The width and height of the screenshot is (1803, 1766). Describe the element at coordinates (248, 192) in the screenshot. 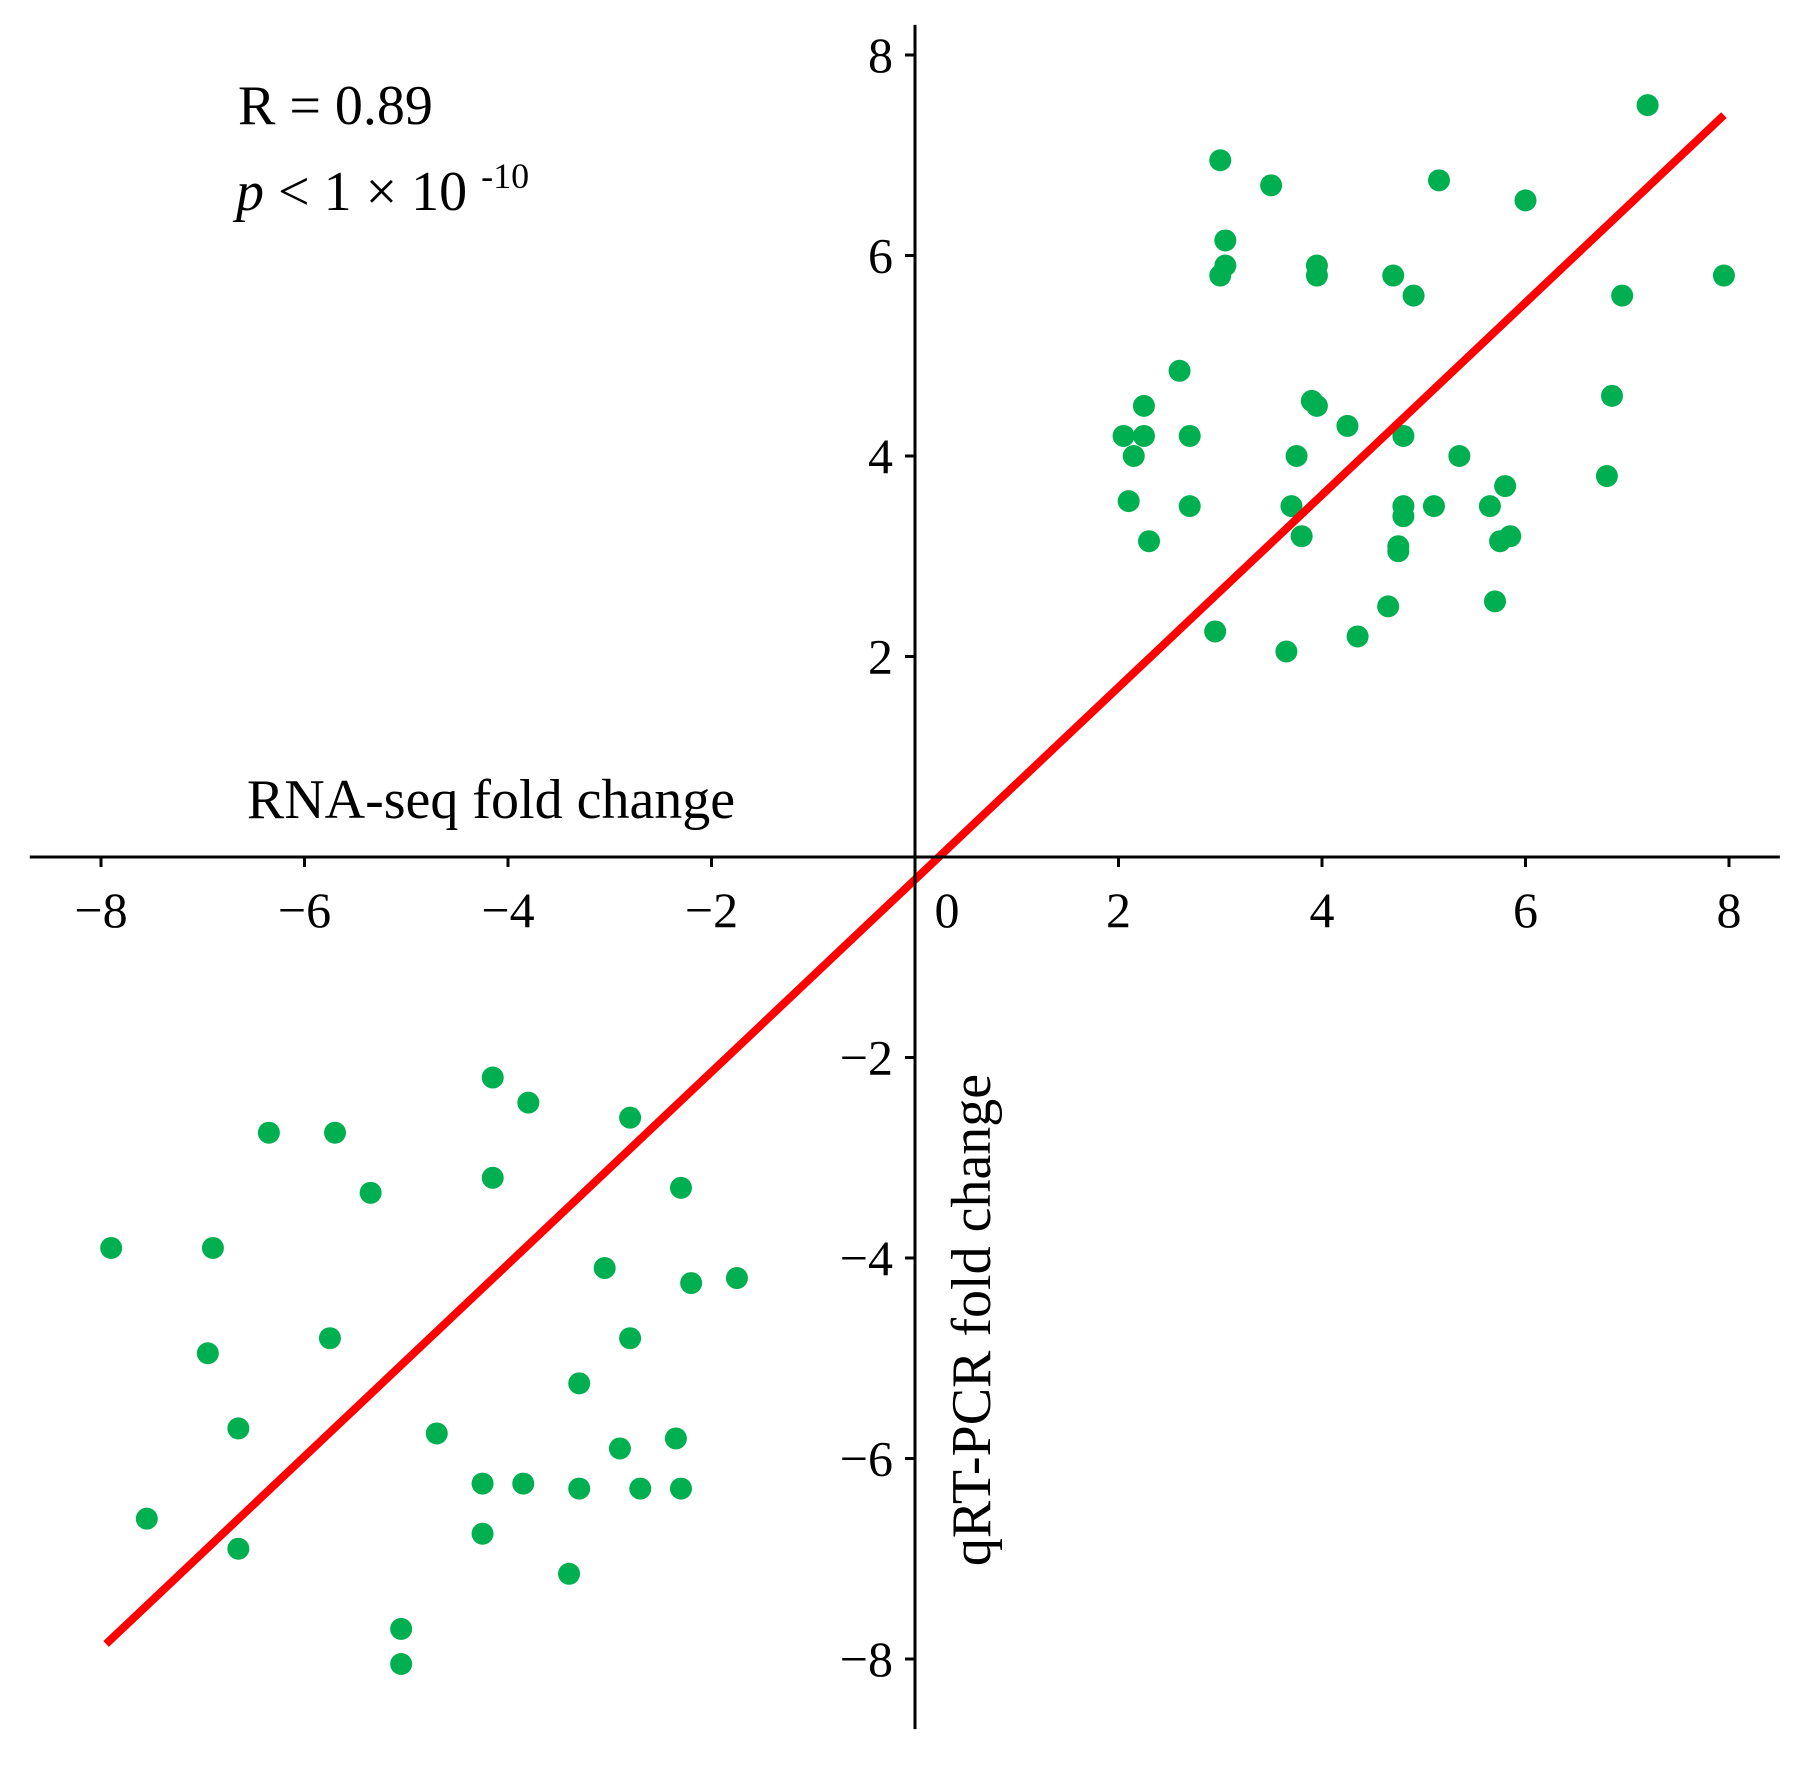

I see `p-symbol: p` at that location.